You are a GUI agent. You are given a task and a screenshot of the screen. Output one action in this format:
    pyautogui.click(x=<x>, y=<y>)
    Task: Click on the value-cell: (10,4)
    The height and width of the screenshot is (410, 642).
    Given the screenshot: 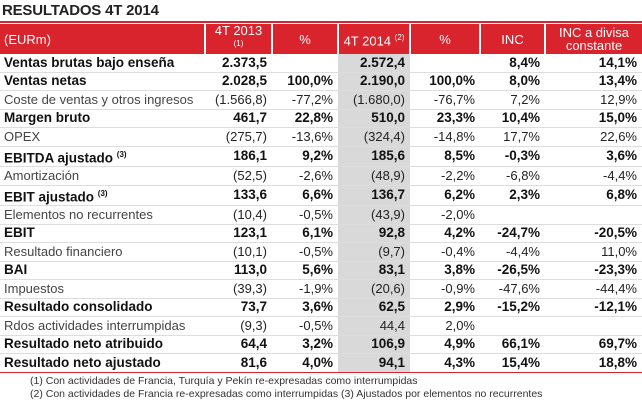 What is the action you would take?
    pyautogui.click(x=238, y=215)
    